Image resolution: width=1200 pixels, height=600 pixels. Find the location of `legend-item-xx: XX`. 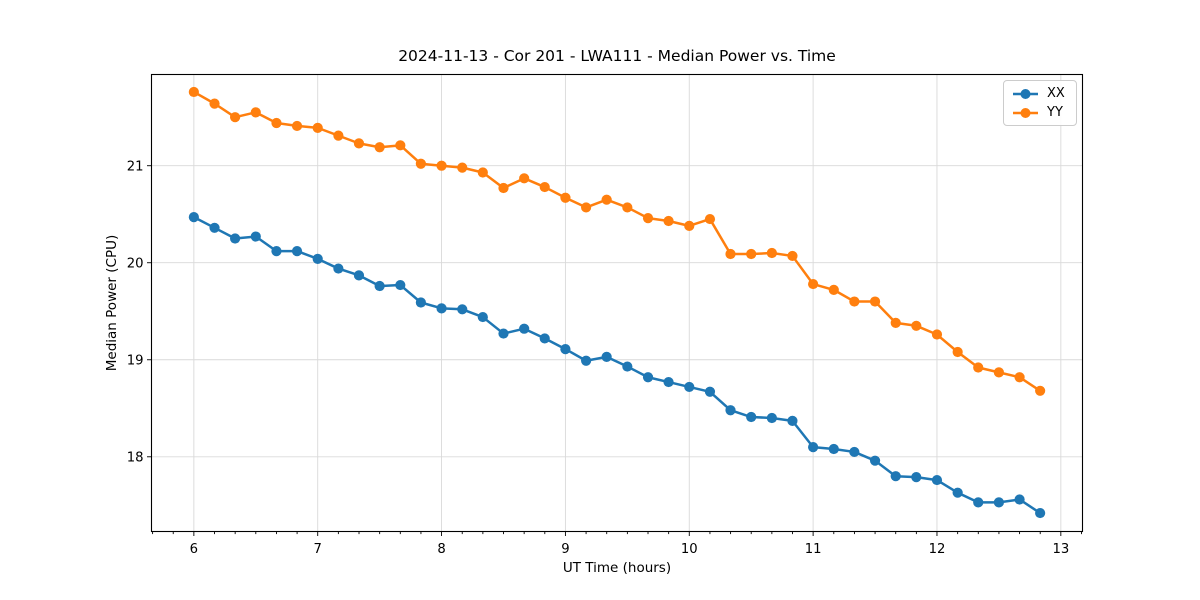

legend-item-xx: XX is located at coordinates (1041, 93).